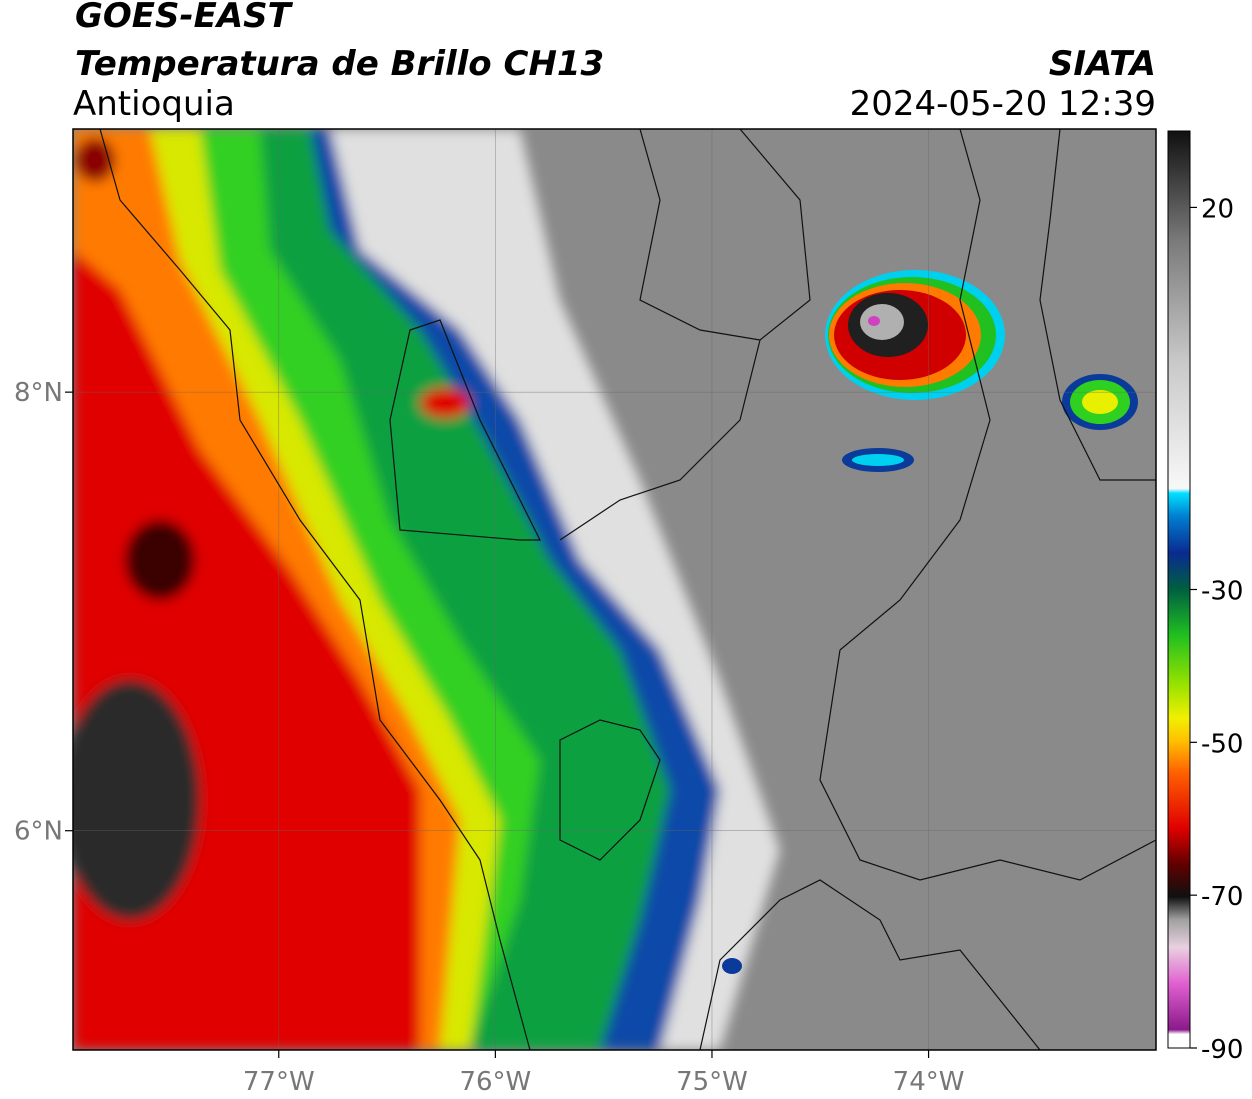 This screenshot has height=1099, width=1252. Describe the element at coordinates (1222, 592) in the screenshot. I see `colorbar-tick-label: -30` at that location.